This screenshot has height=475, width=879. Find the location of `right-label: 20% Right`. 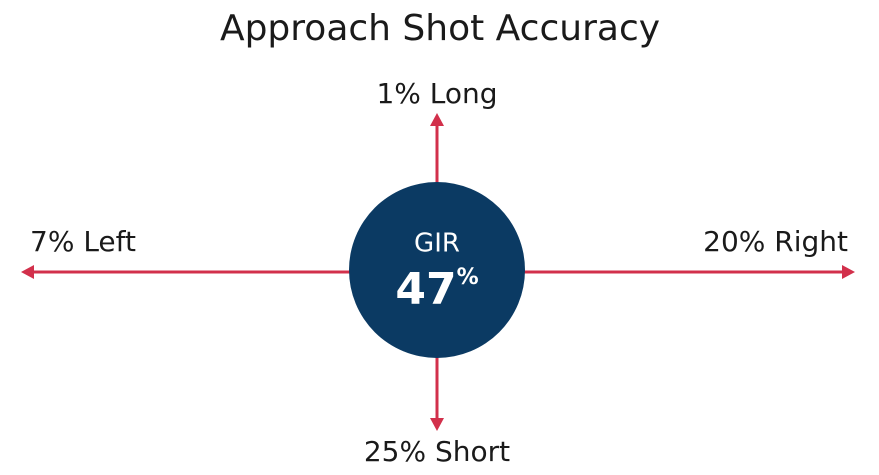

right-label: 20% Right is located at coordinates (775, 241).